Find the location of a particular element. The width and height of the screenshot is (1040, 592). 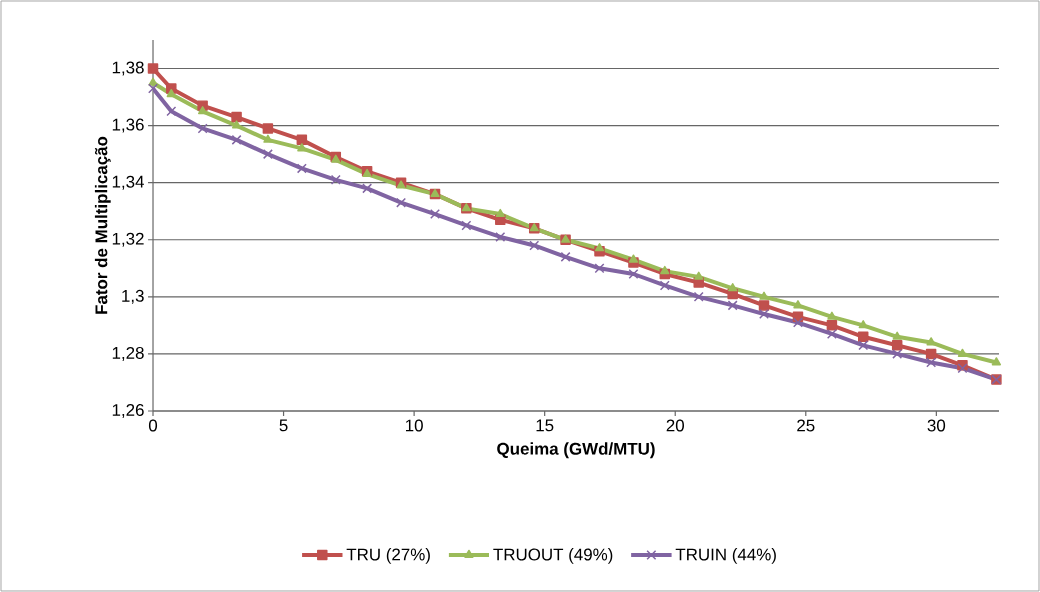

legend-label: TRUOUT (49%) is located at coordinates (553, 556).